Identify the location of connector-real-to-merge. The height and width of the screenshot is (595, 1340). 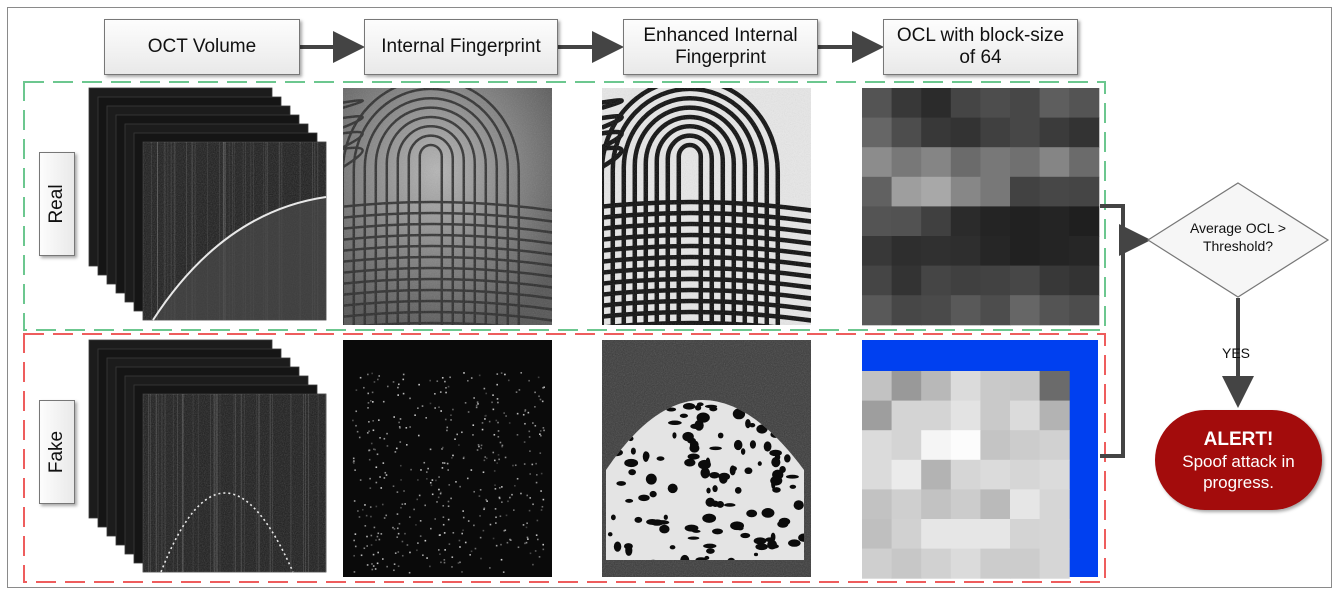
(1112, 222).